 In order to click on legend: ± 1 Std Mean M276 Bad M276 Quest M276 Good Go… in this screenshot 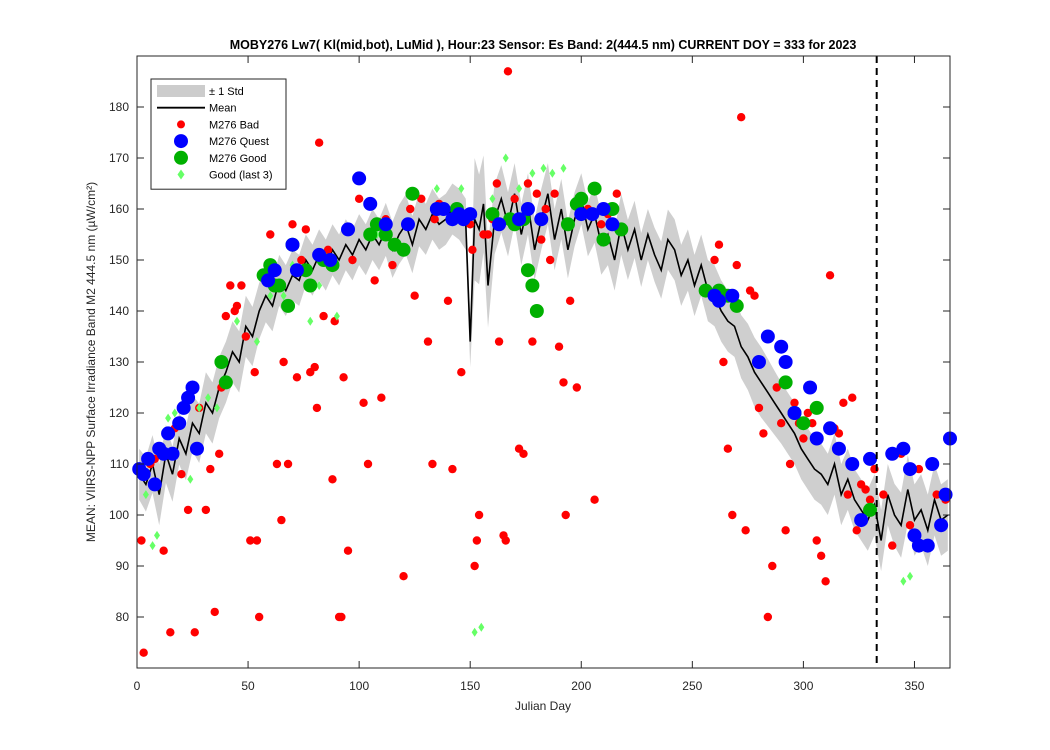, I will do `click(218, 134)`.